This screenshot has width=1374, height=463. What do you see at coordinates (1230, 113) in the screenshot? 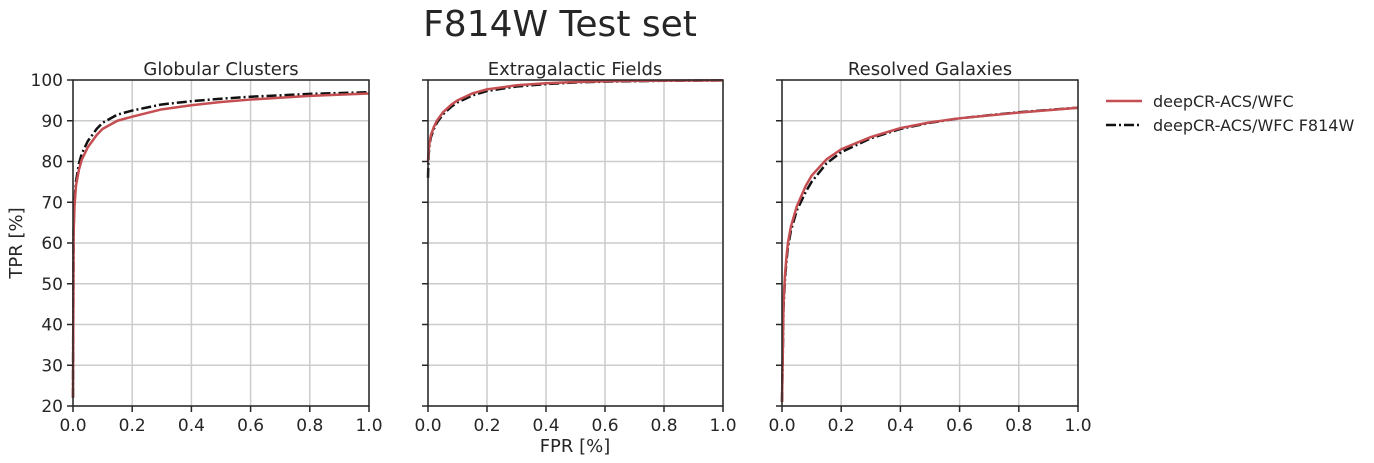
I see `legend: deepCR-ACS/WFC deepCR-ACS/WFC F814W` at bounding box center [1230, 113].